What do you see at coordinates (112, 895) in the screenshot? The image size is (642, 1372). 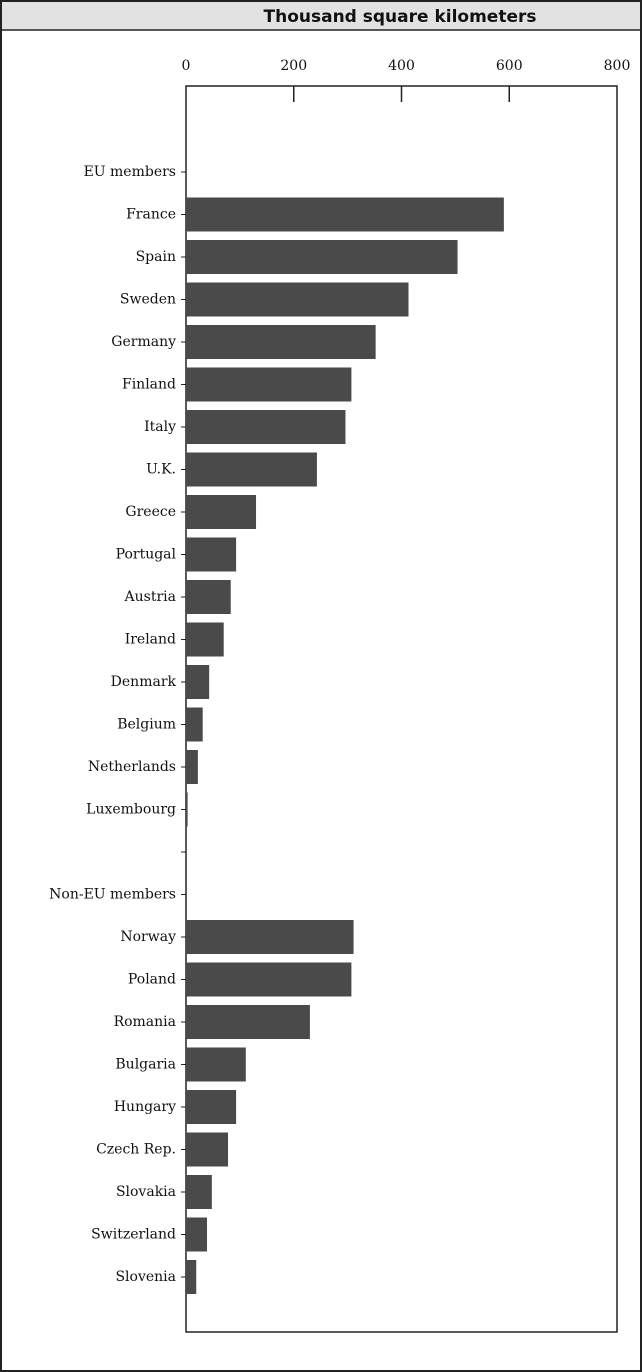 I see `y-tick-label: Non-EU members` at bounding box center [112, 895].